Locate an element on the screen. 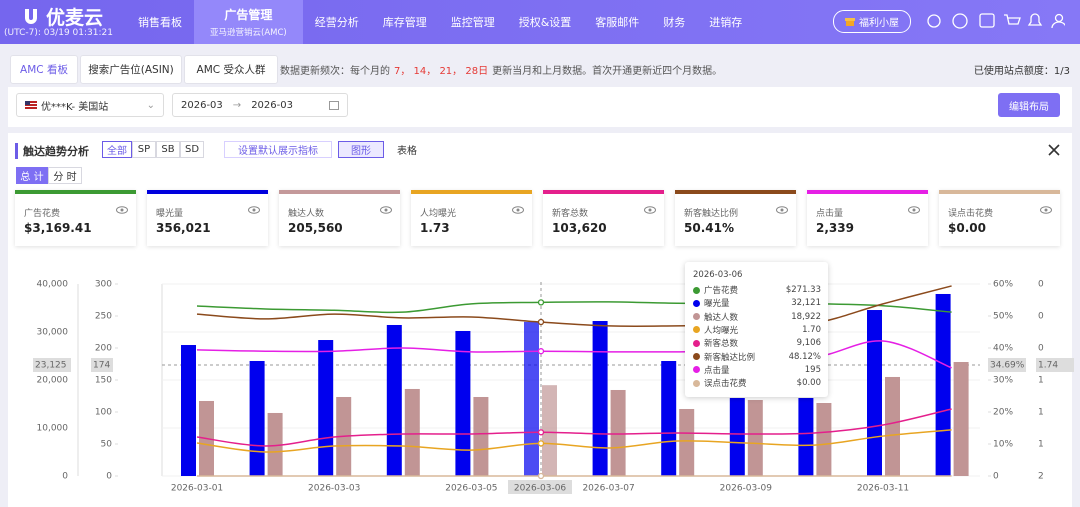 This screenshot has width=1080, height=507. nav-item: 广告管理 亚马逊营销云(AMC) is located at coordinates (248, 22).